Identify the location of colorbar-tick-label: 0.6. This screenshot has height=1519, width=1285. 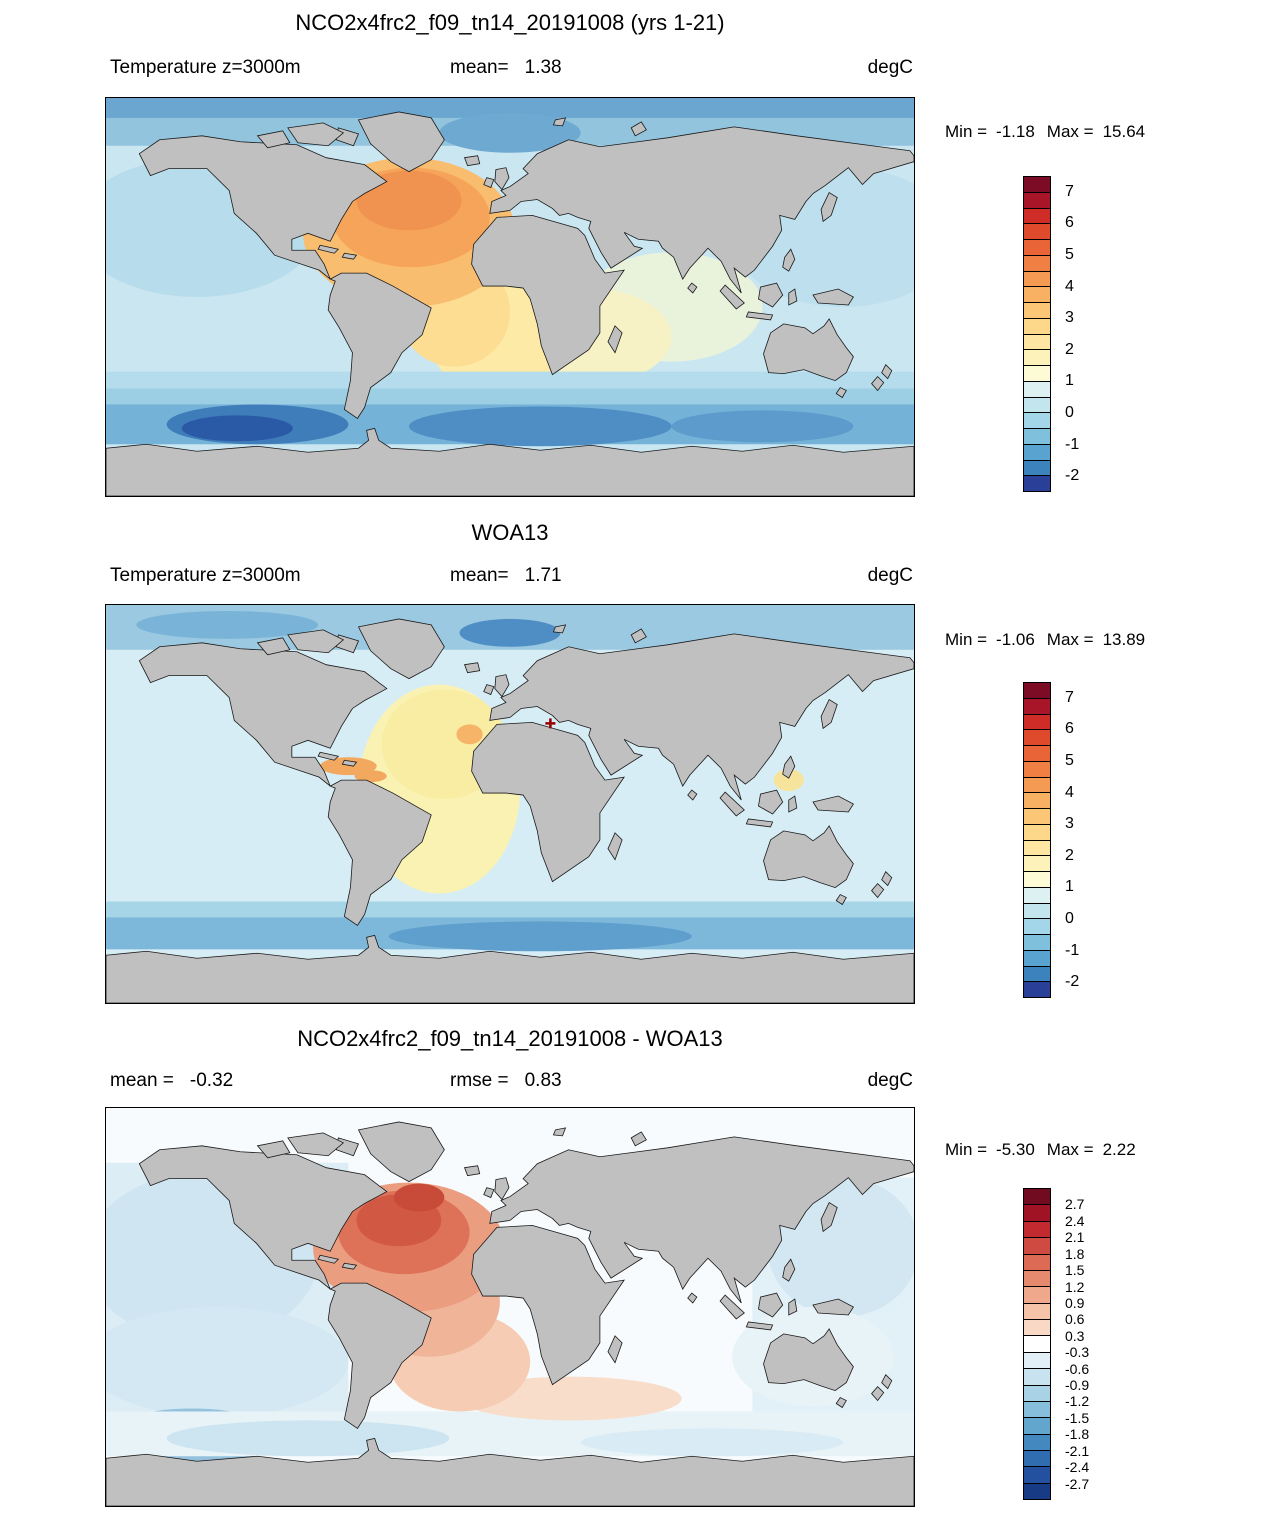
(1075, 1319).